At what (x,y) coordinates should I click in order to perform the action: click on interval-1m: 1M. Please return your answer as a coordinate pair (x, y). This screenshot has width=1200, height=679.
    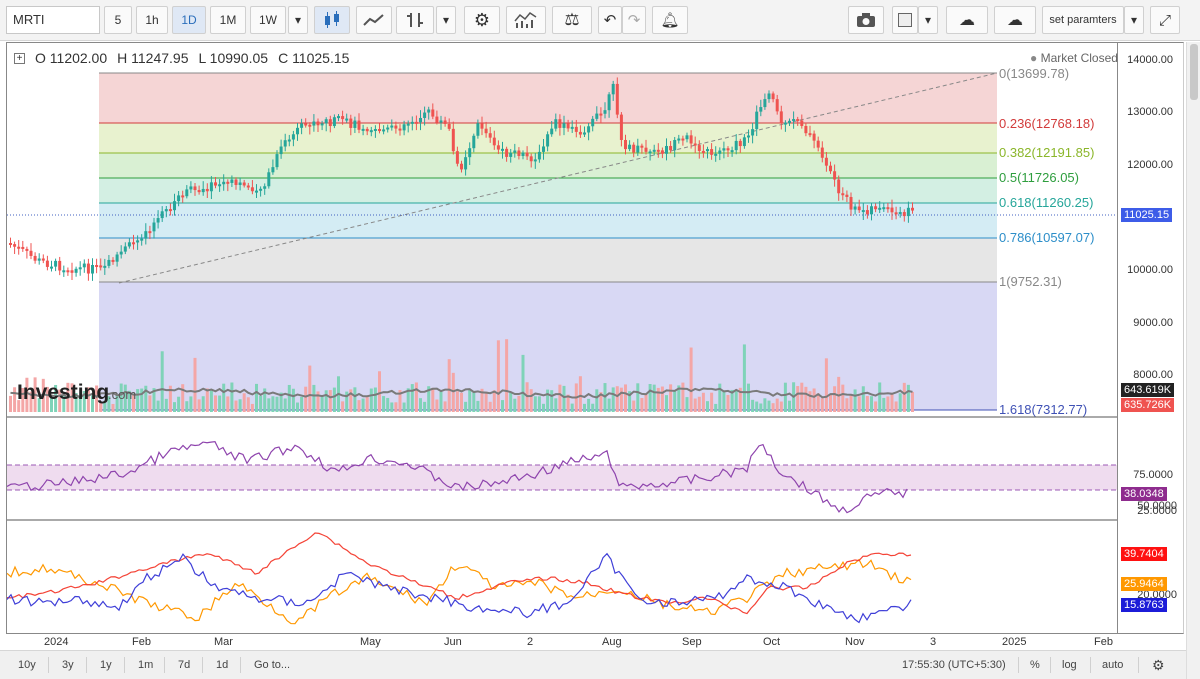
    Looking at the image, I should click on (228, 20).